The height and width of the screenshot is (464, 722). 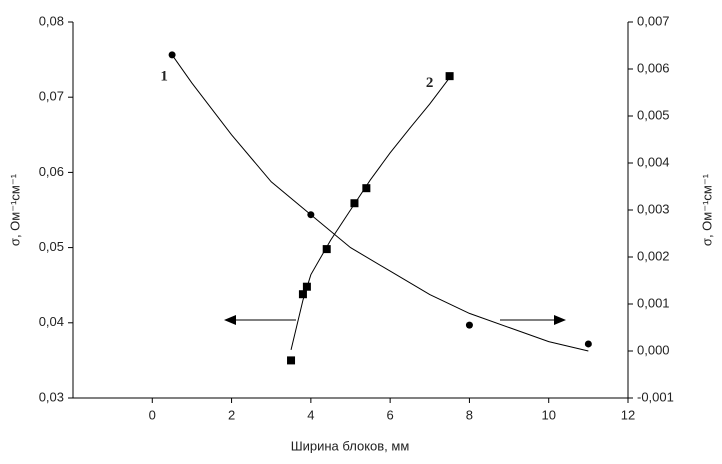 I want to click on y2-tick-label: 0,002, so click(x=653, y=255).